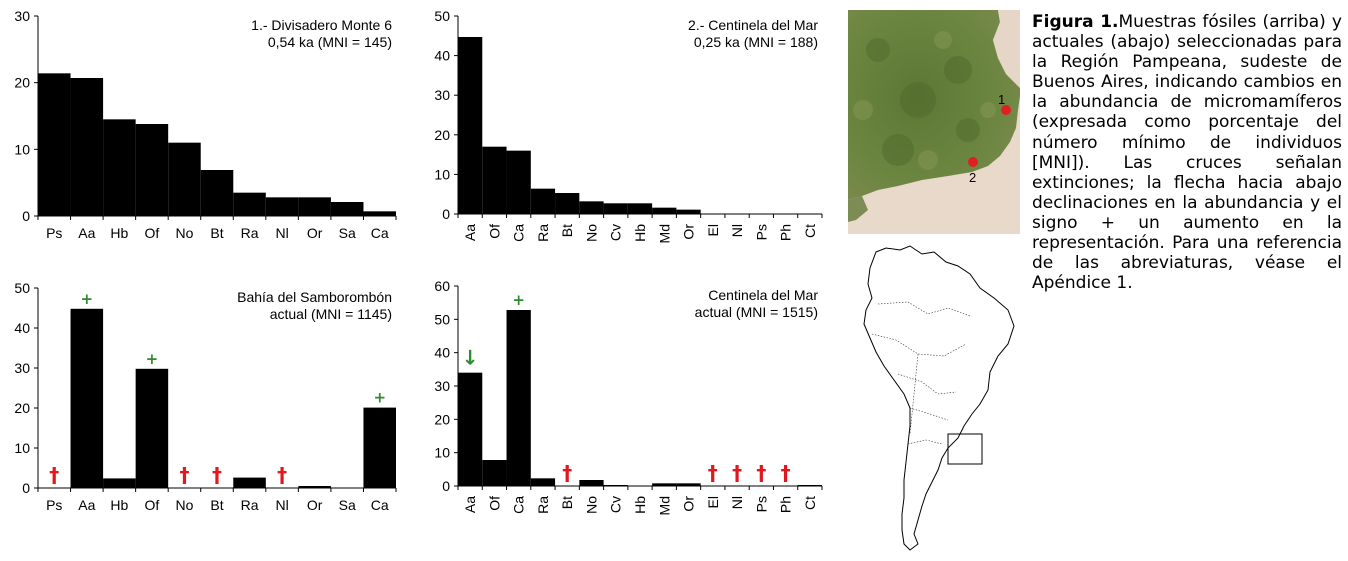  What do you see at coordinates (809, 485) in the screenshot?
I see `bar-ct` at bounding box center [809, 485].